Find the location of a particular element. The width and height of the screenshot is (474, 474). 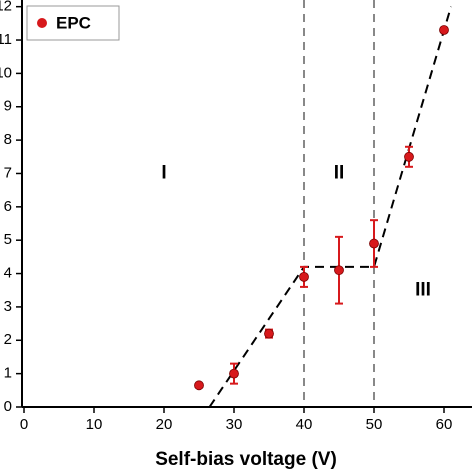

y-tick-label: 0 is located at coordinates (8, 406).